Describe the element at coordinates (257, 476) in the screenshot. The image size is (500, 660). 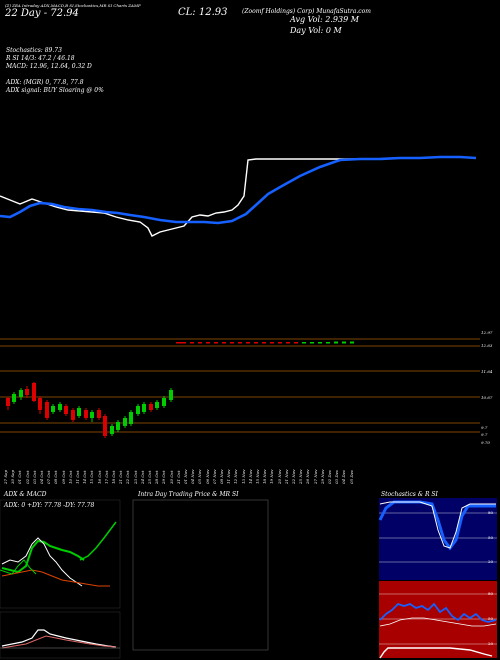
I see `date-label: 15 Nov` at that location.